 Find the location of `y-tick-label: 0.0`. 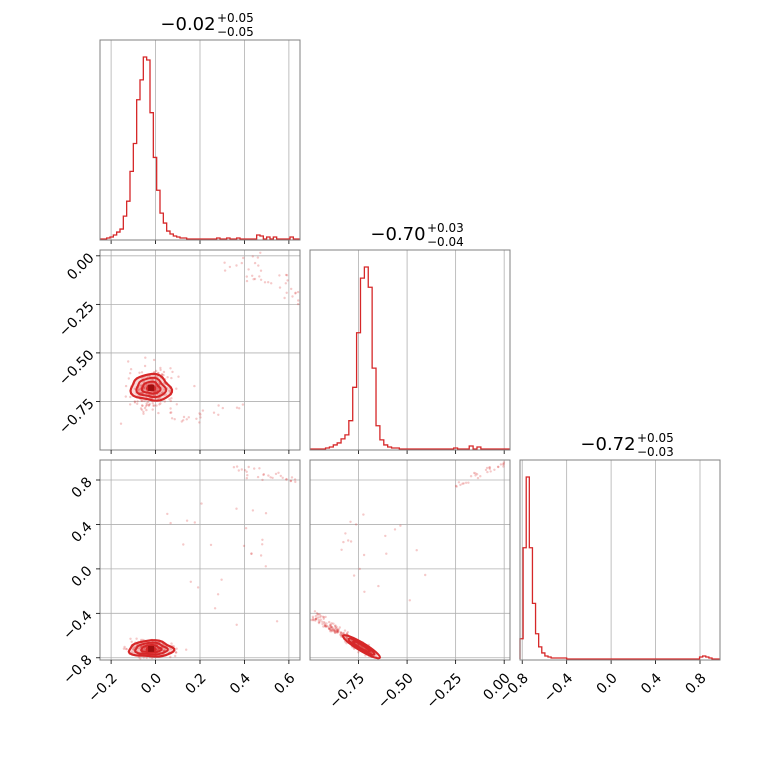

y-tick-label: 0.0 is located at coordinates (82, 576).